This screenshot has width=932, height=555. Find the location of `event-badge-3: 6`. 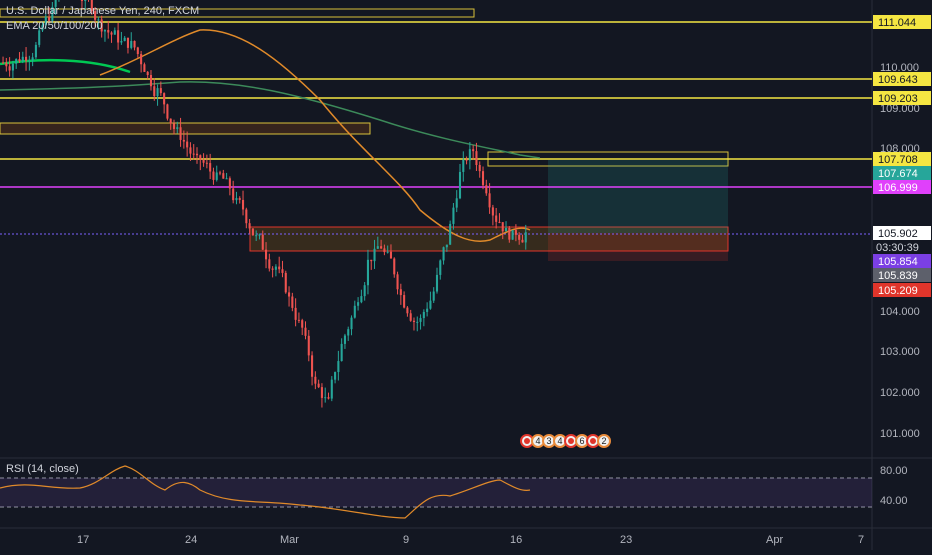

event-badge-3: 6 is located at coordinates (582, 441).